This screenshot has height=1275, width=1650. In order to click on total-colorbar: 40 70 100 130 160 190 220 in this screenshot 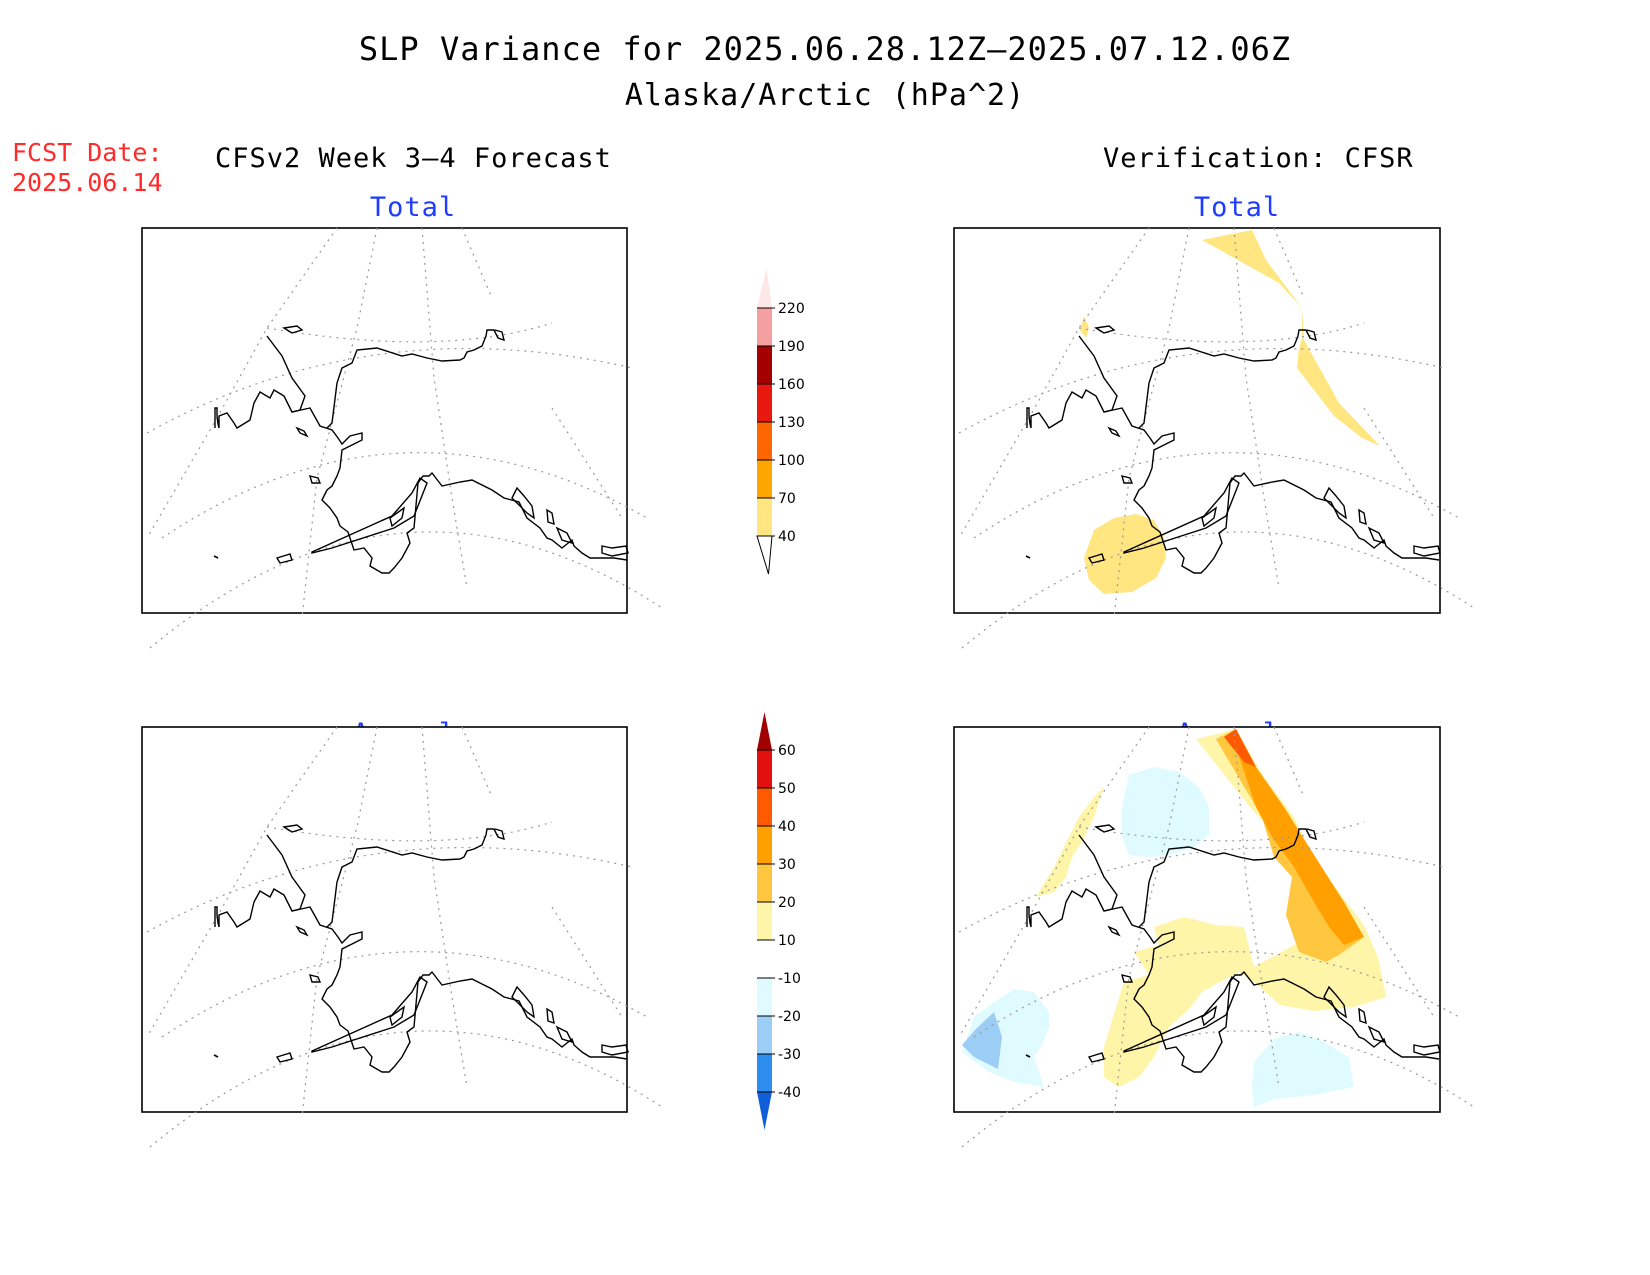, I will do `click(780, 421)`.